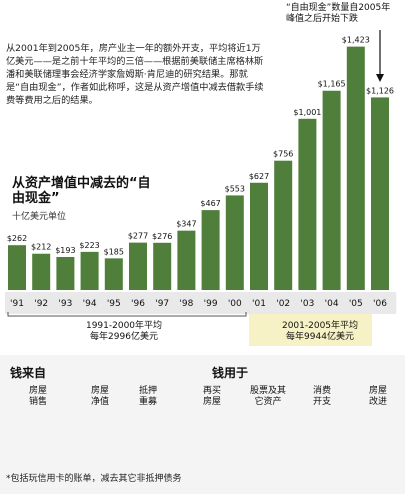 This screenshot has height=494, width=405. I want to click on bar-value-label: $223, so click(89, 245).